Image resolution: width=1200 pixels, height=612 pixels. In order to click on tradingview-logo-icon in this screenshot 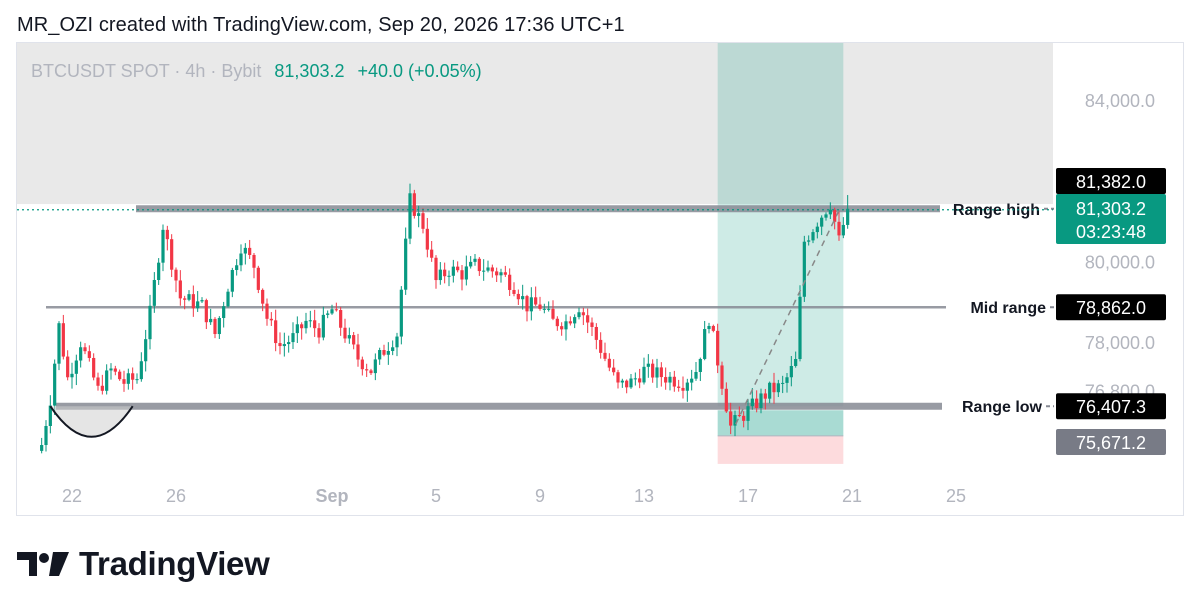, I will do `click(43, 564)`.